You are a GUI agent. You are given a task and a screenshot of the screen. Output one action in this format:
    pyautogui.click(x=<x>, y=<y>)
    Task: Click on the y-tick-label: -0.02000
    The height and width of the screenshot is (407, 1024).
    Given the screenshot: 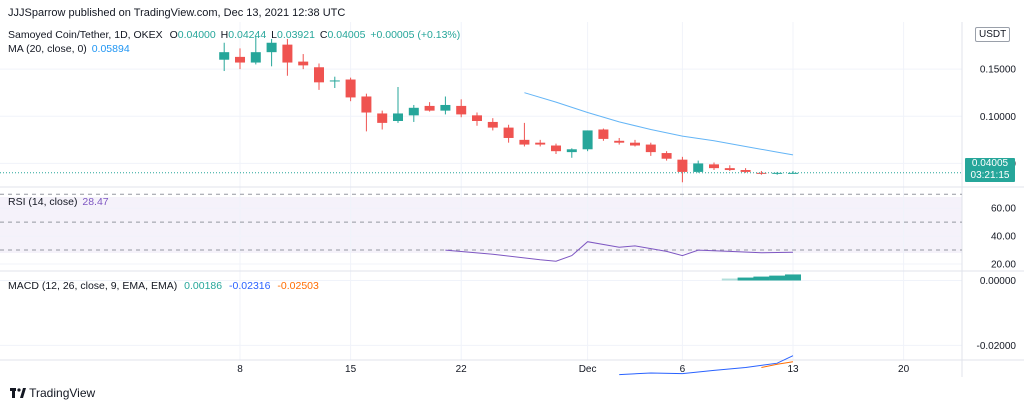 What is the action you would take?
    pyautogui.click(x=997, y=346)
    